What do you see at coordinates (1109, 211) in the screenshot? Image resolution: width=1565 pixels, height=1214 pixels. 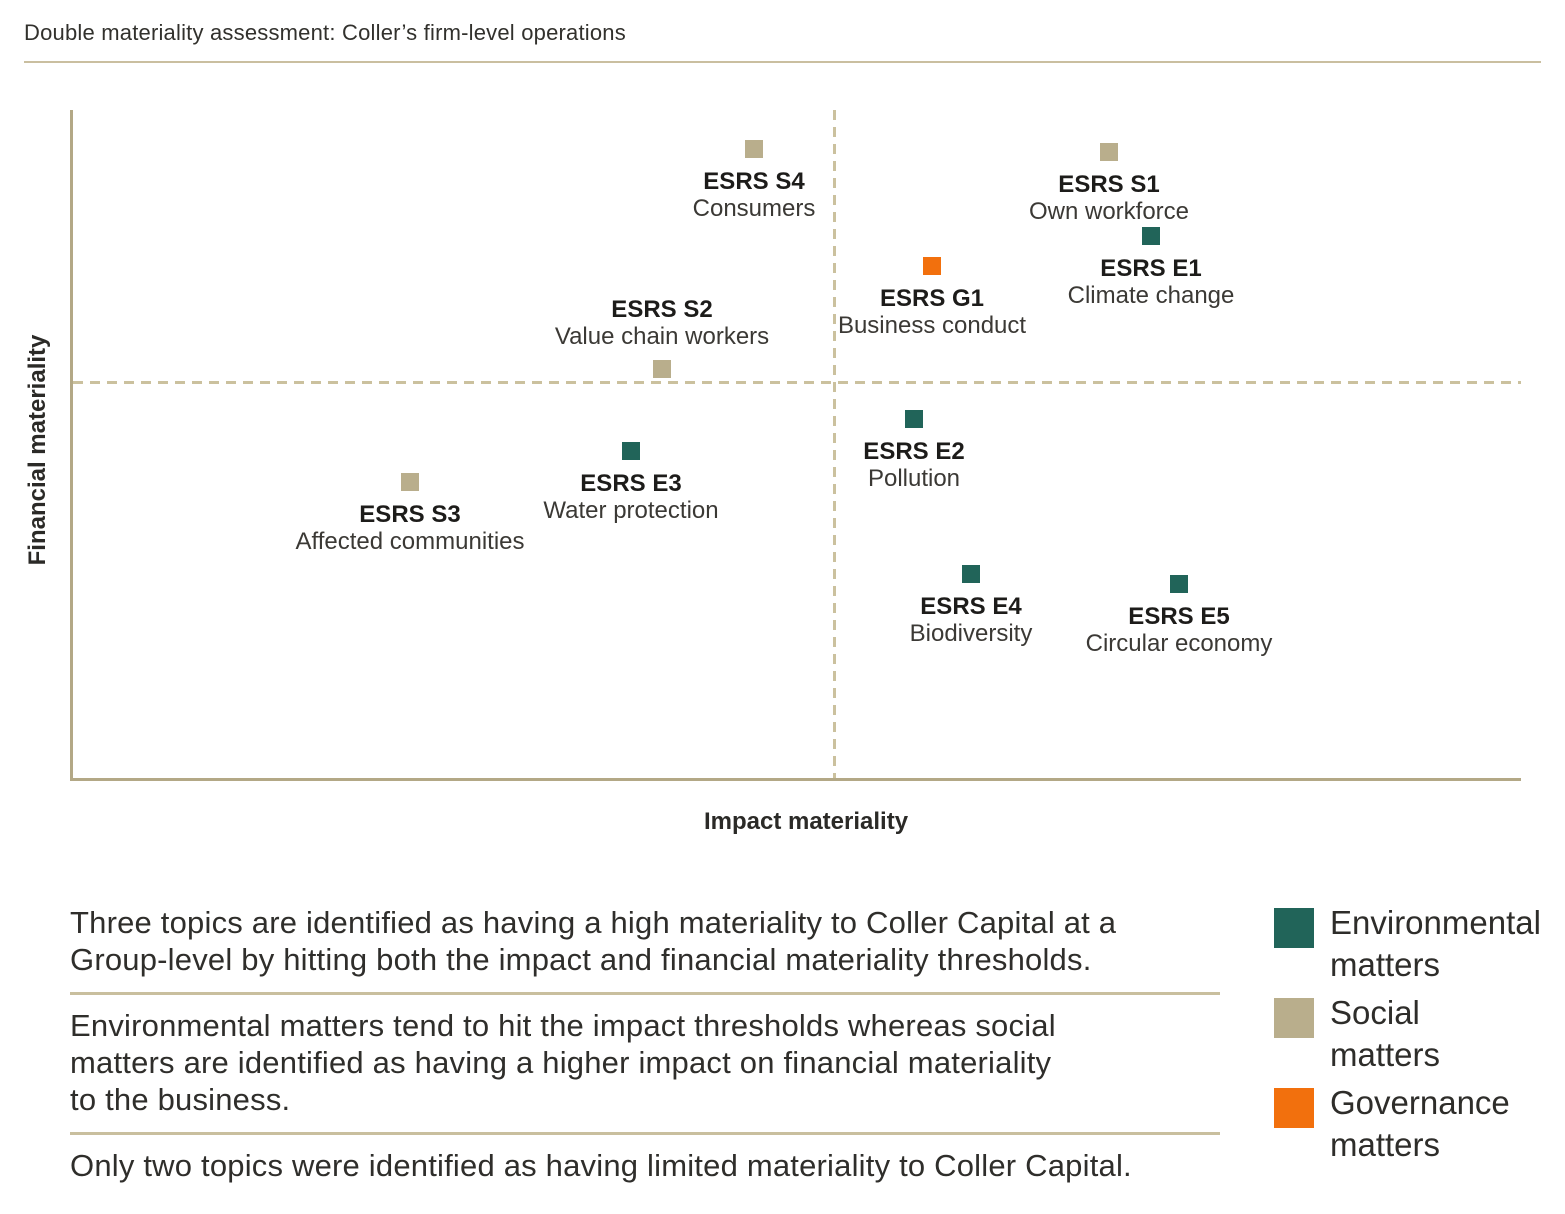 I see `point-name: Own workforce` at bounding box center [1109, 211].